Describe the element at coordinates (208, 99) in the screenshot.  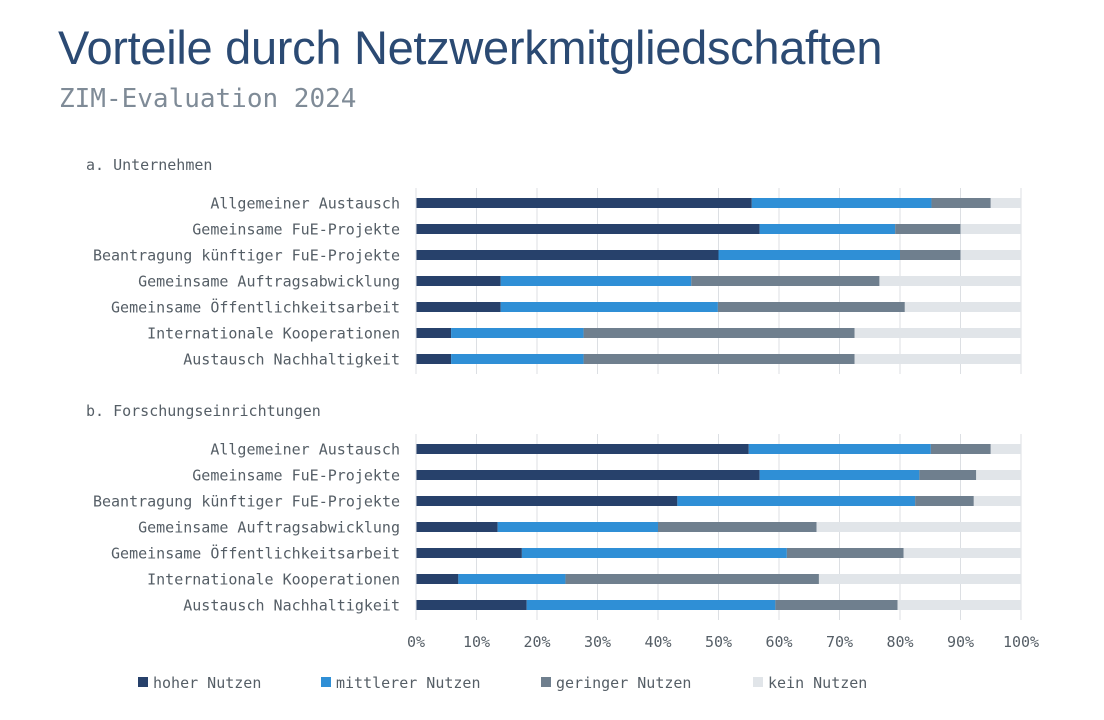
I see `chart-subtitle: ZIM-Evaluation 2024` at that location.